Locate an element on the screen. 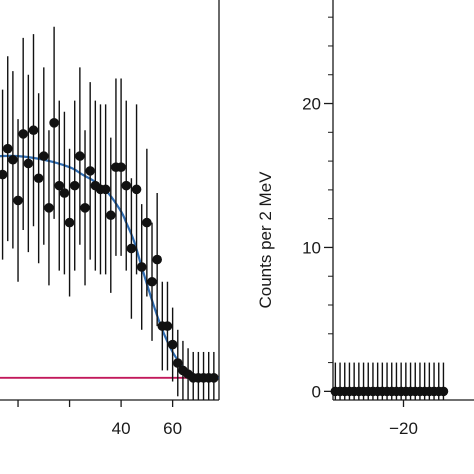 This screenshot has height=474, width=474. y-tick-label: 0 is located at coordinates (316, 391).